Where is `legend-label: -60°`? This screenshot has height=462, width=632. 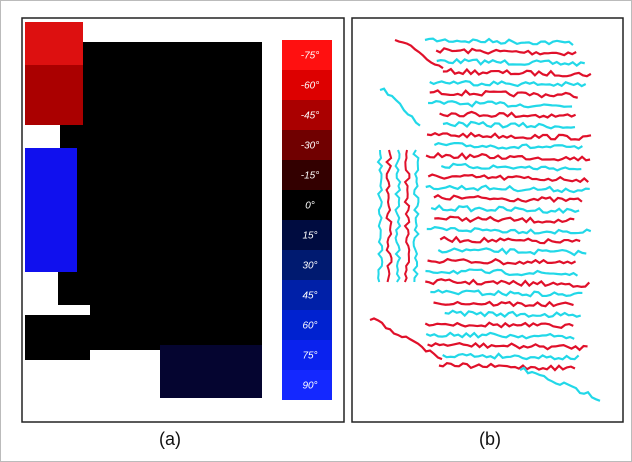
legend-label: -60° is located at coordinates (310, 86).